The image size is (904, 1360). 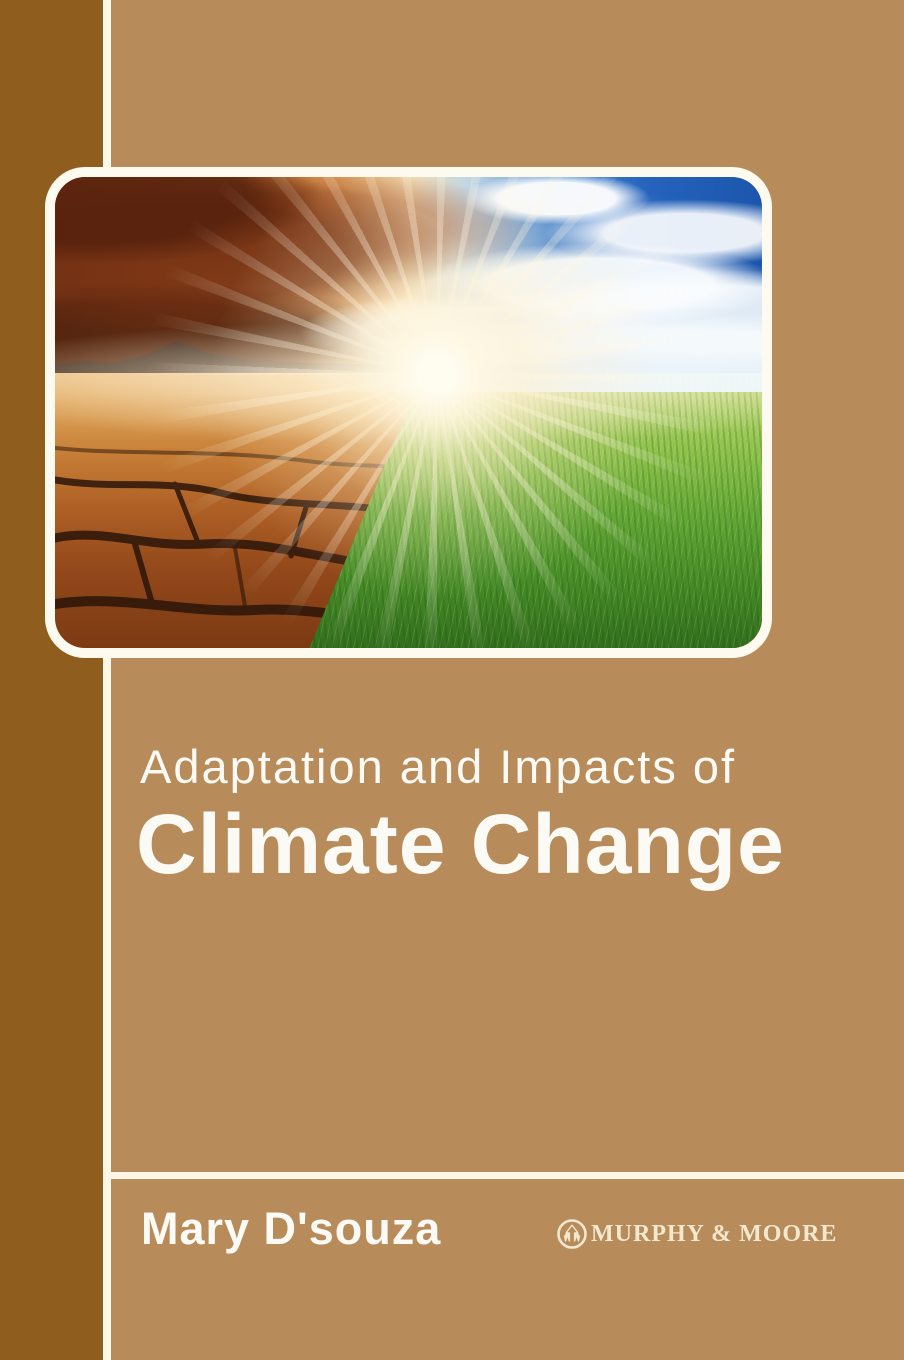 What do you see at coordinates (572, 1234) in the screenshot?
I see `murphy-moore-logo-icon` at bounding box center [572, 1234].